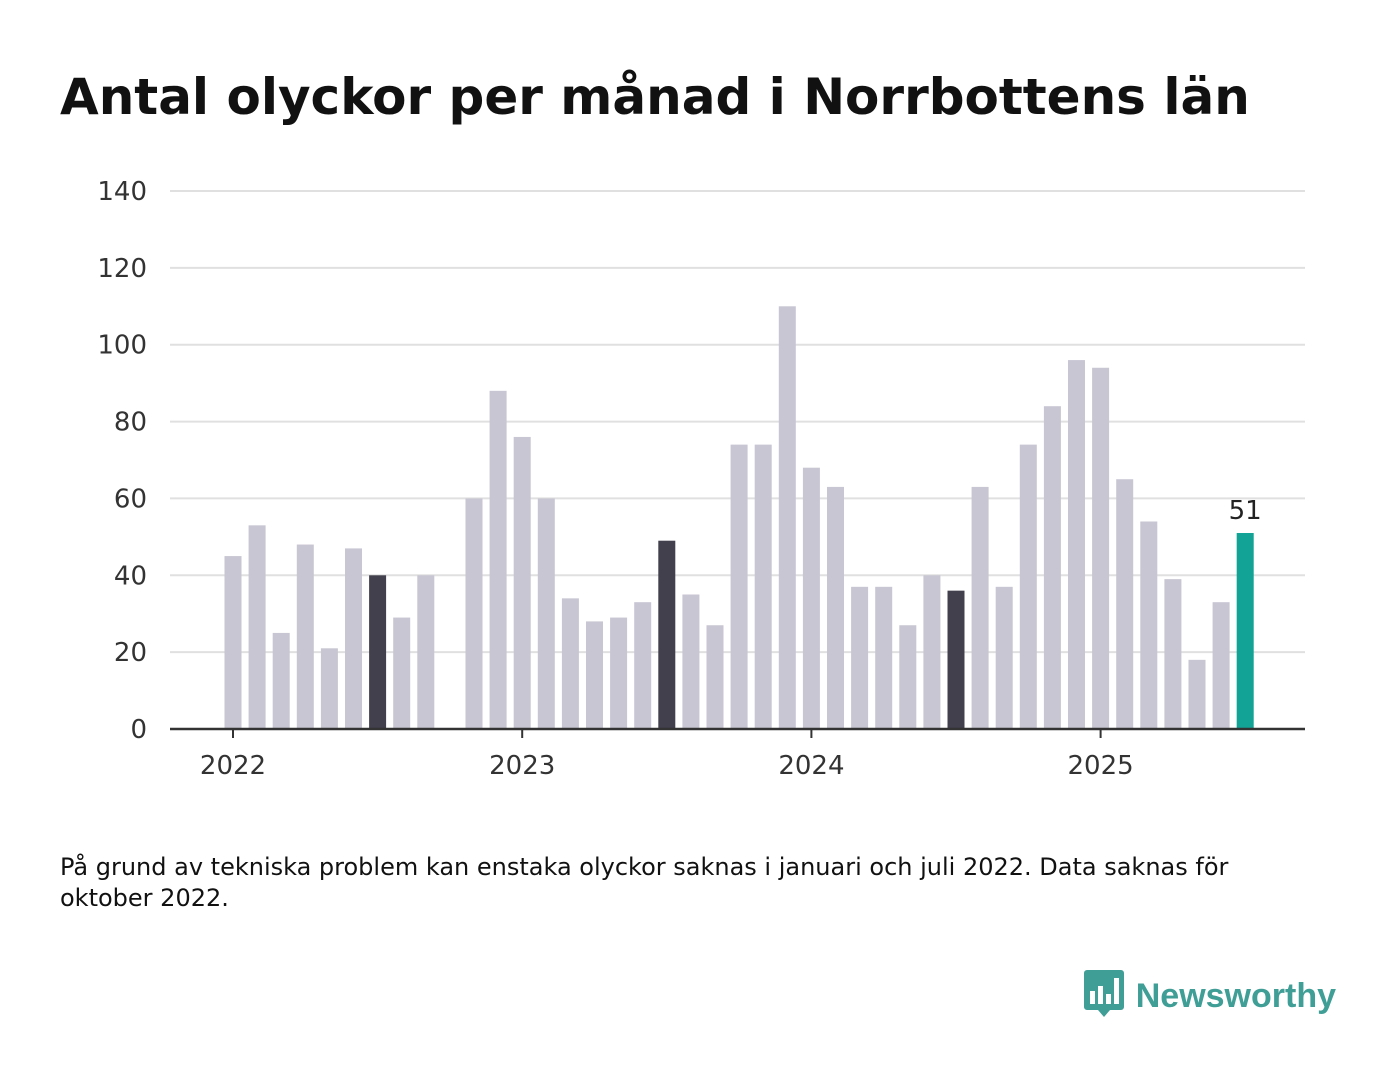 The image size is (1400, 1080). I want to click on x-tick-label: 2022, so click(233, 766).